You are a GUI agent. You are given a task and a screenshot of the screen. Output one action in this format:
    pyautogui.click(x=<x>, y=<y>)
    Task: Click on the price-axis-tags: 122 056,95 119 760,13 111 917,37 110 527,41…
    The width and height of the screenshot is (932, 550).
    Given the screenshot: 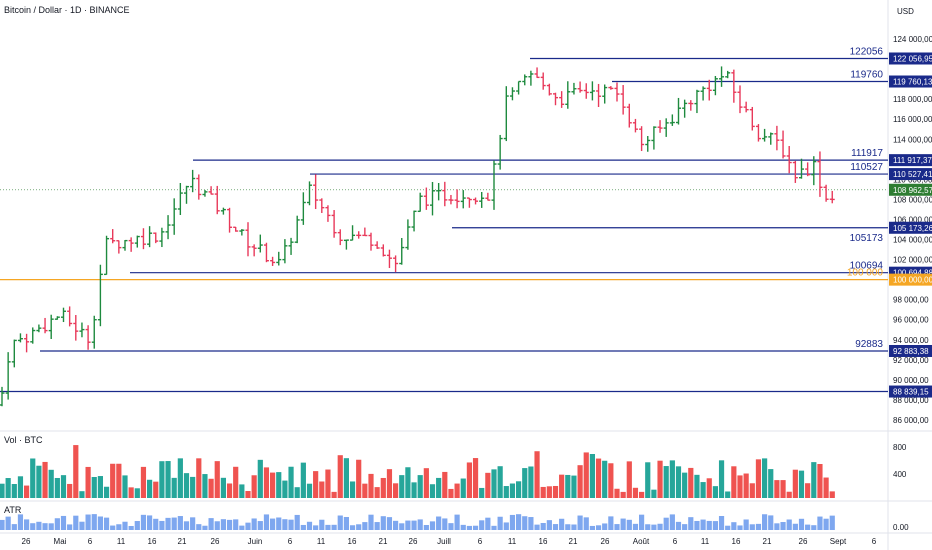 What is the action you would take?
    pyautogui.click(x=910, y=225)
    